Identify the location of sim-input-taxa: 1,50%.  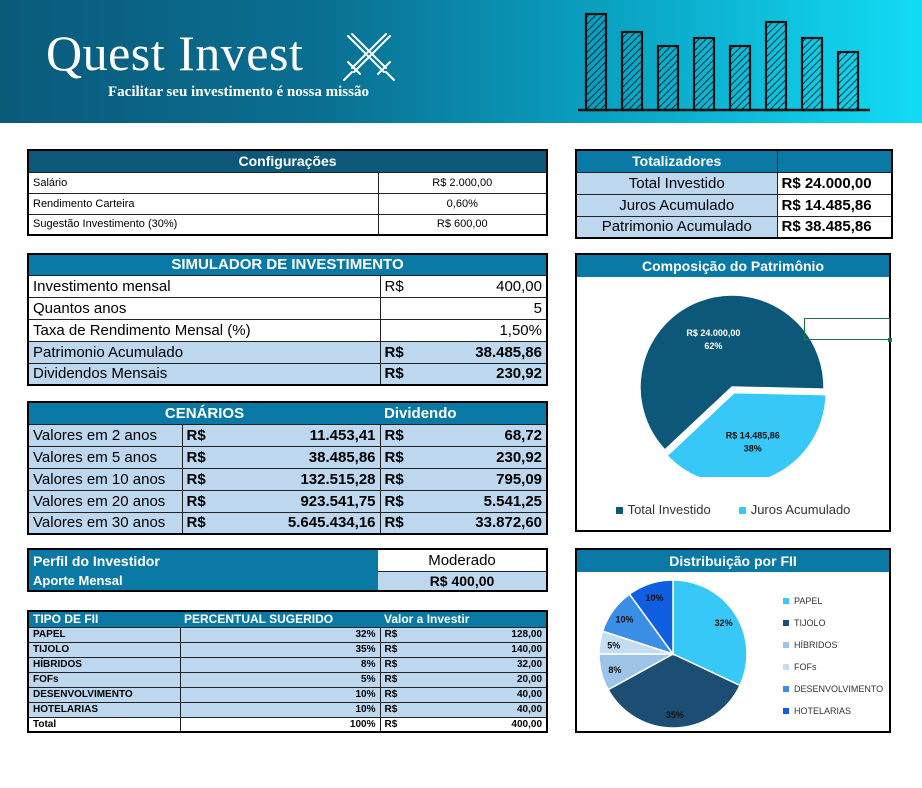
(485, 330).